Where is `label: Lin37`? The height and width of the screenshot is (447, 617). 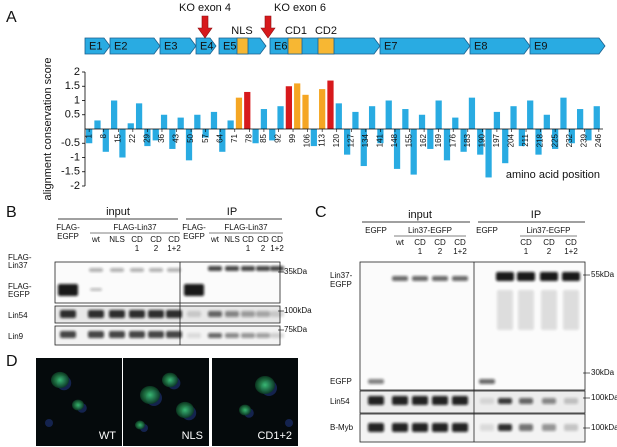 label: Lin37 is located at coordinates (18, 265).